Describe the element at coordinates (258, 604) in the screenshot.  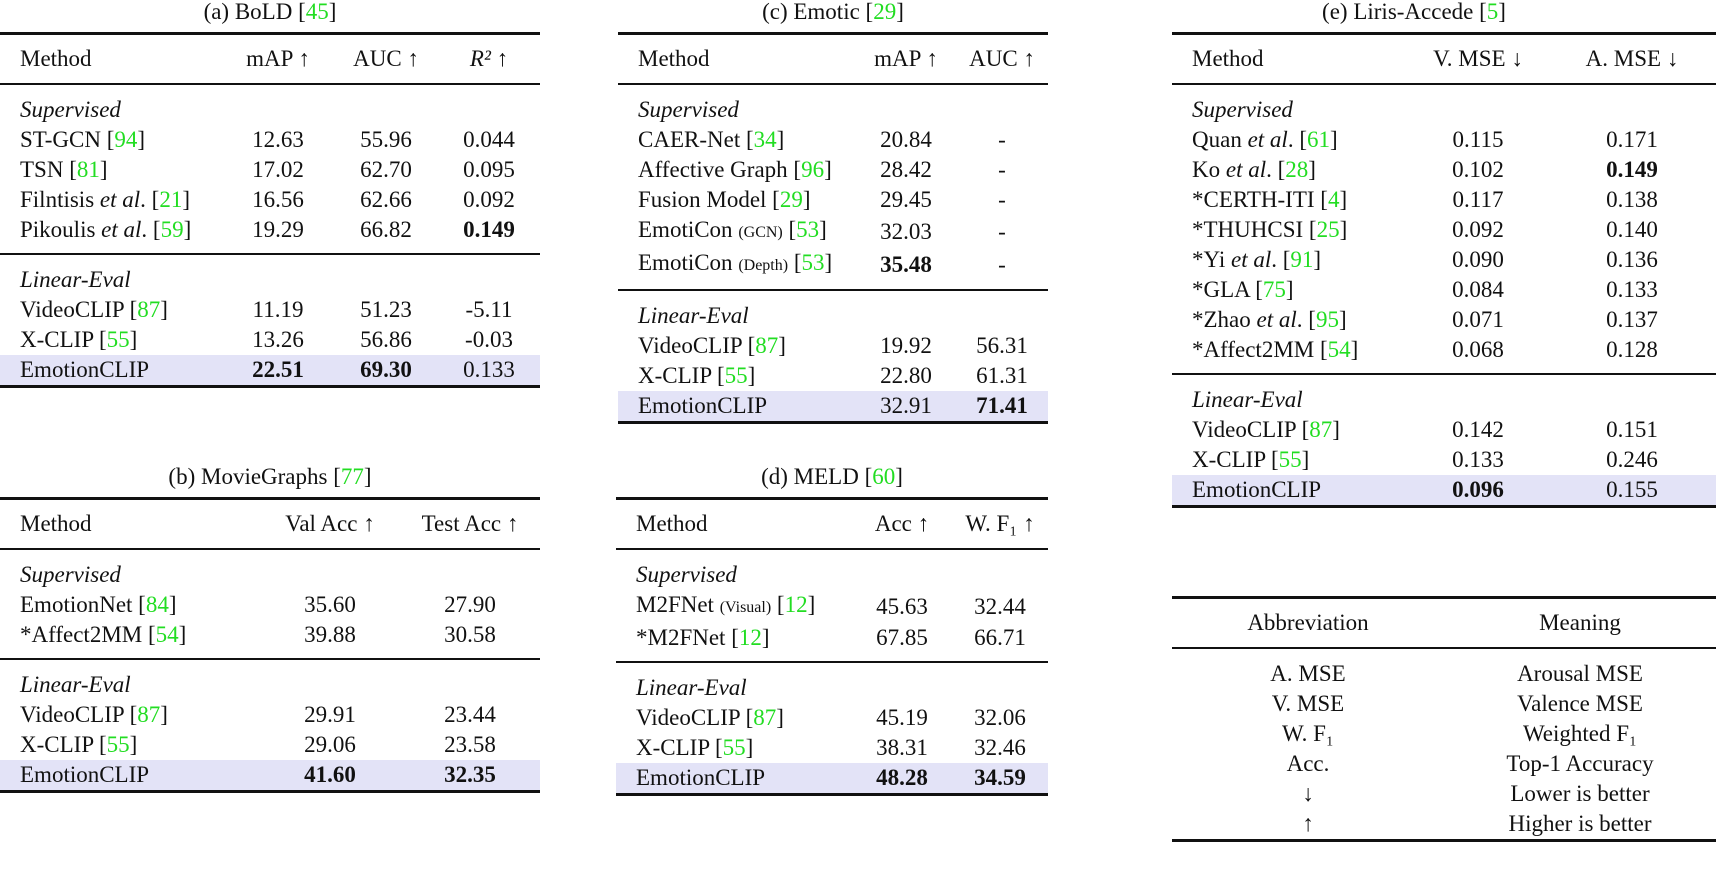
I see `table-row: EmotionNet [84] 35.60 27.90` at that location.